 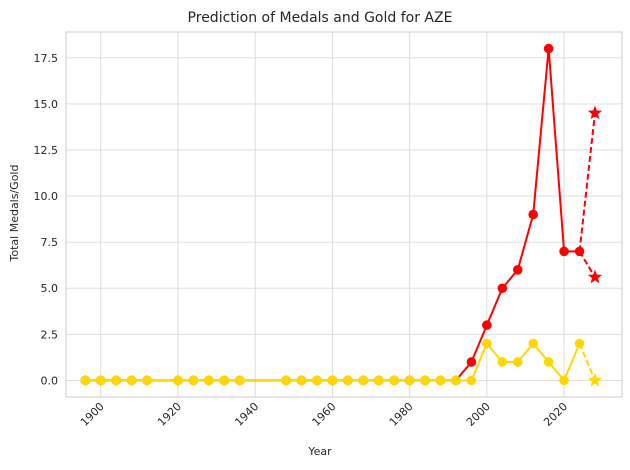 I want to click on x-tick-label: 1960, so click(x=324, y=414).